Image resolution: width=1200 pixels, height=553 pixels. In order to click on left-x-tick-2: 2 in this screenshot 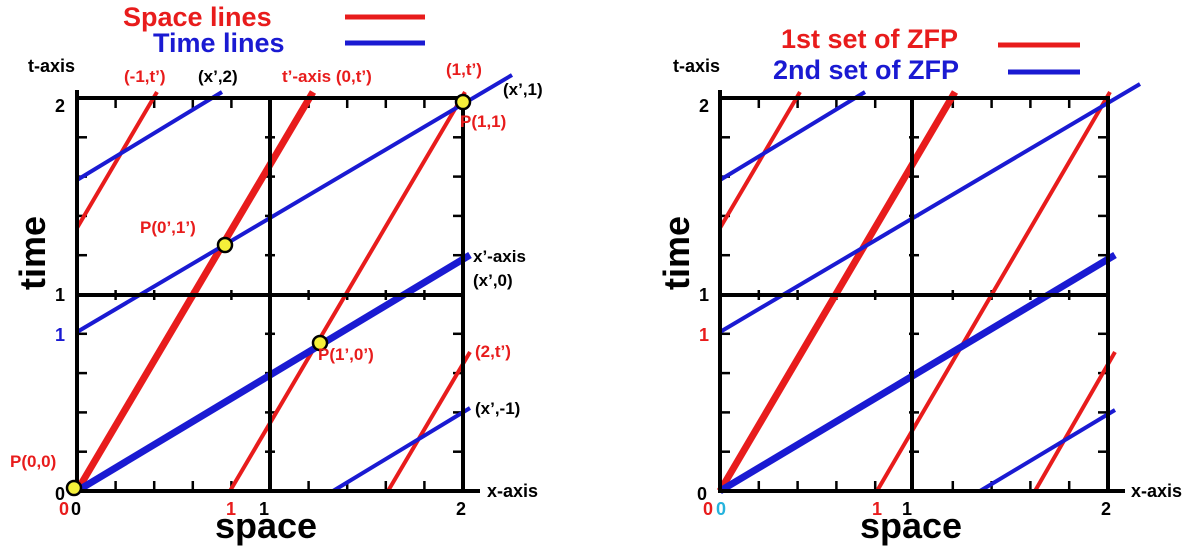, I will do `click(461, 509)`.